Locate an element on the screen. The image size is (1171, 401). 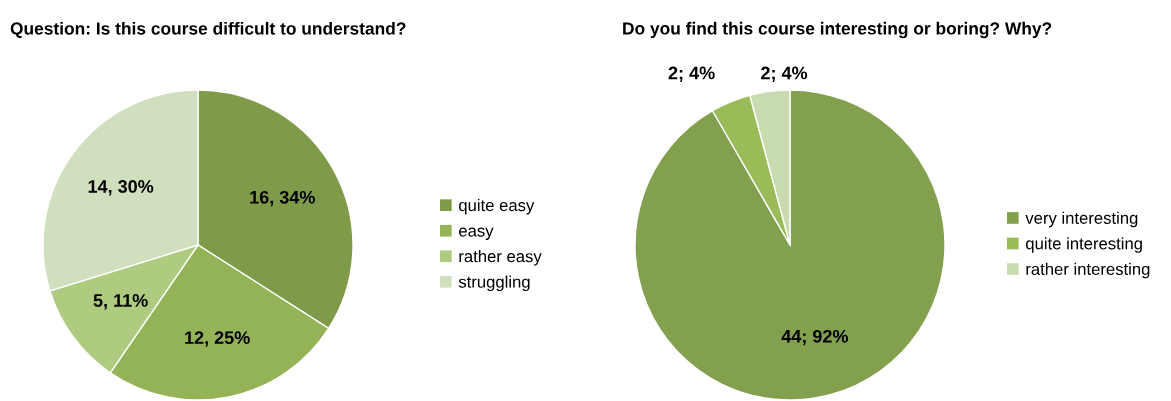
legend-label: rather easy is located at coordinates (500, 258).